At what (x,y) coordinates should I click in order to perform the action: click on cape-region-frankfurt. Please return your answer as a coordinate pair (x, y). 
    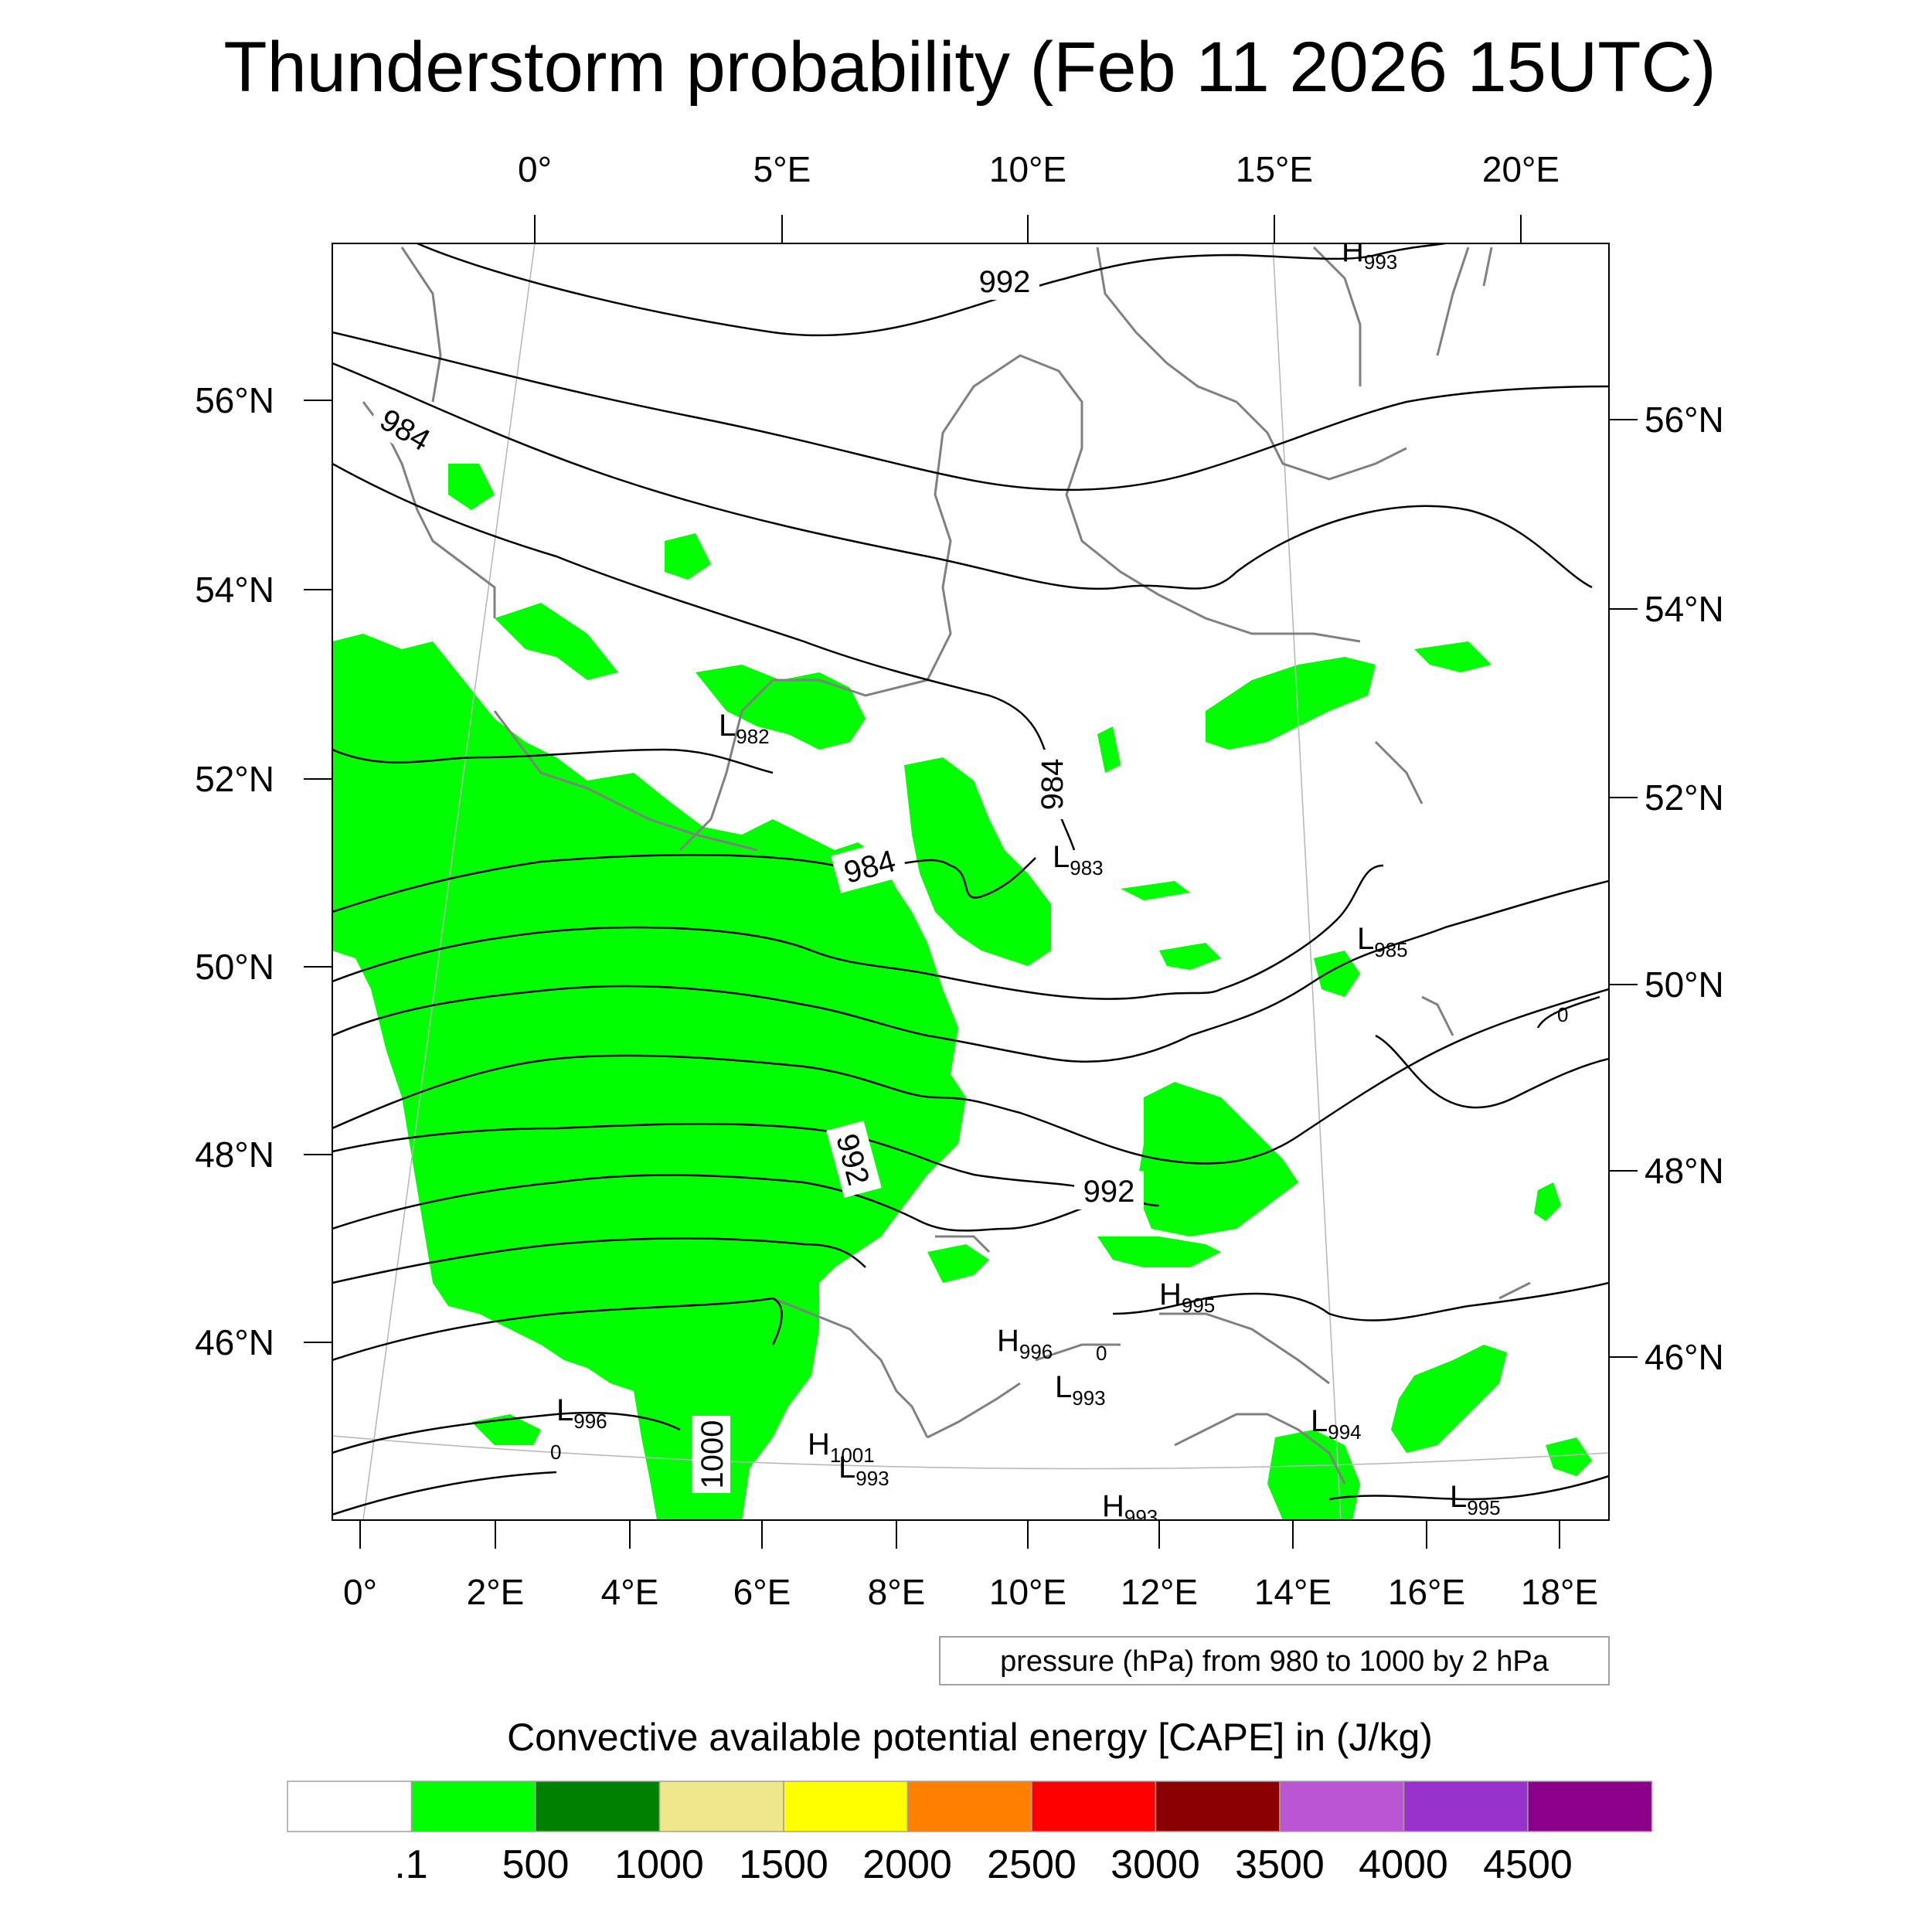
    Looking at the image, I should click on (1190, 956).